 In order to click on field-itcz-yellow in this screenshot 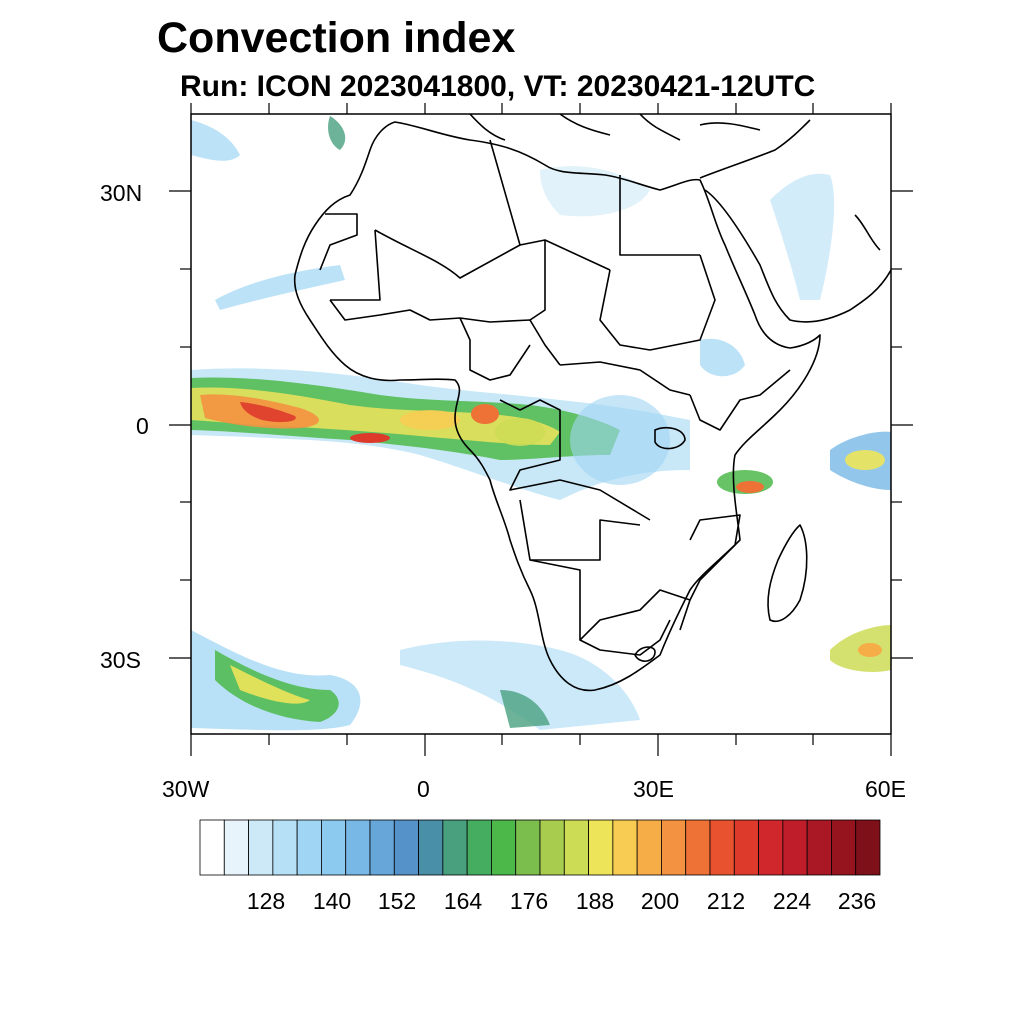, I will do `click(375, 416)`.